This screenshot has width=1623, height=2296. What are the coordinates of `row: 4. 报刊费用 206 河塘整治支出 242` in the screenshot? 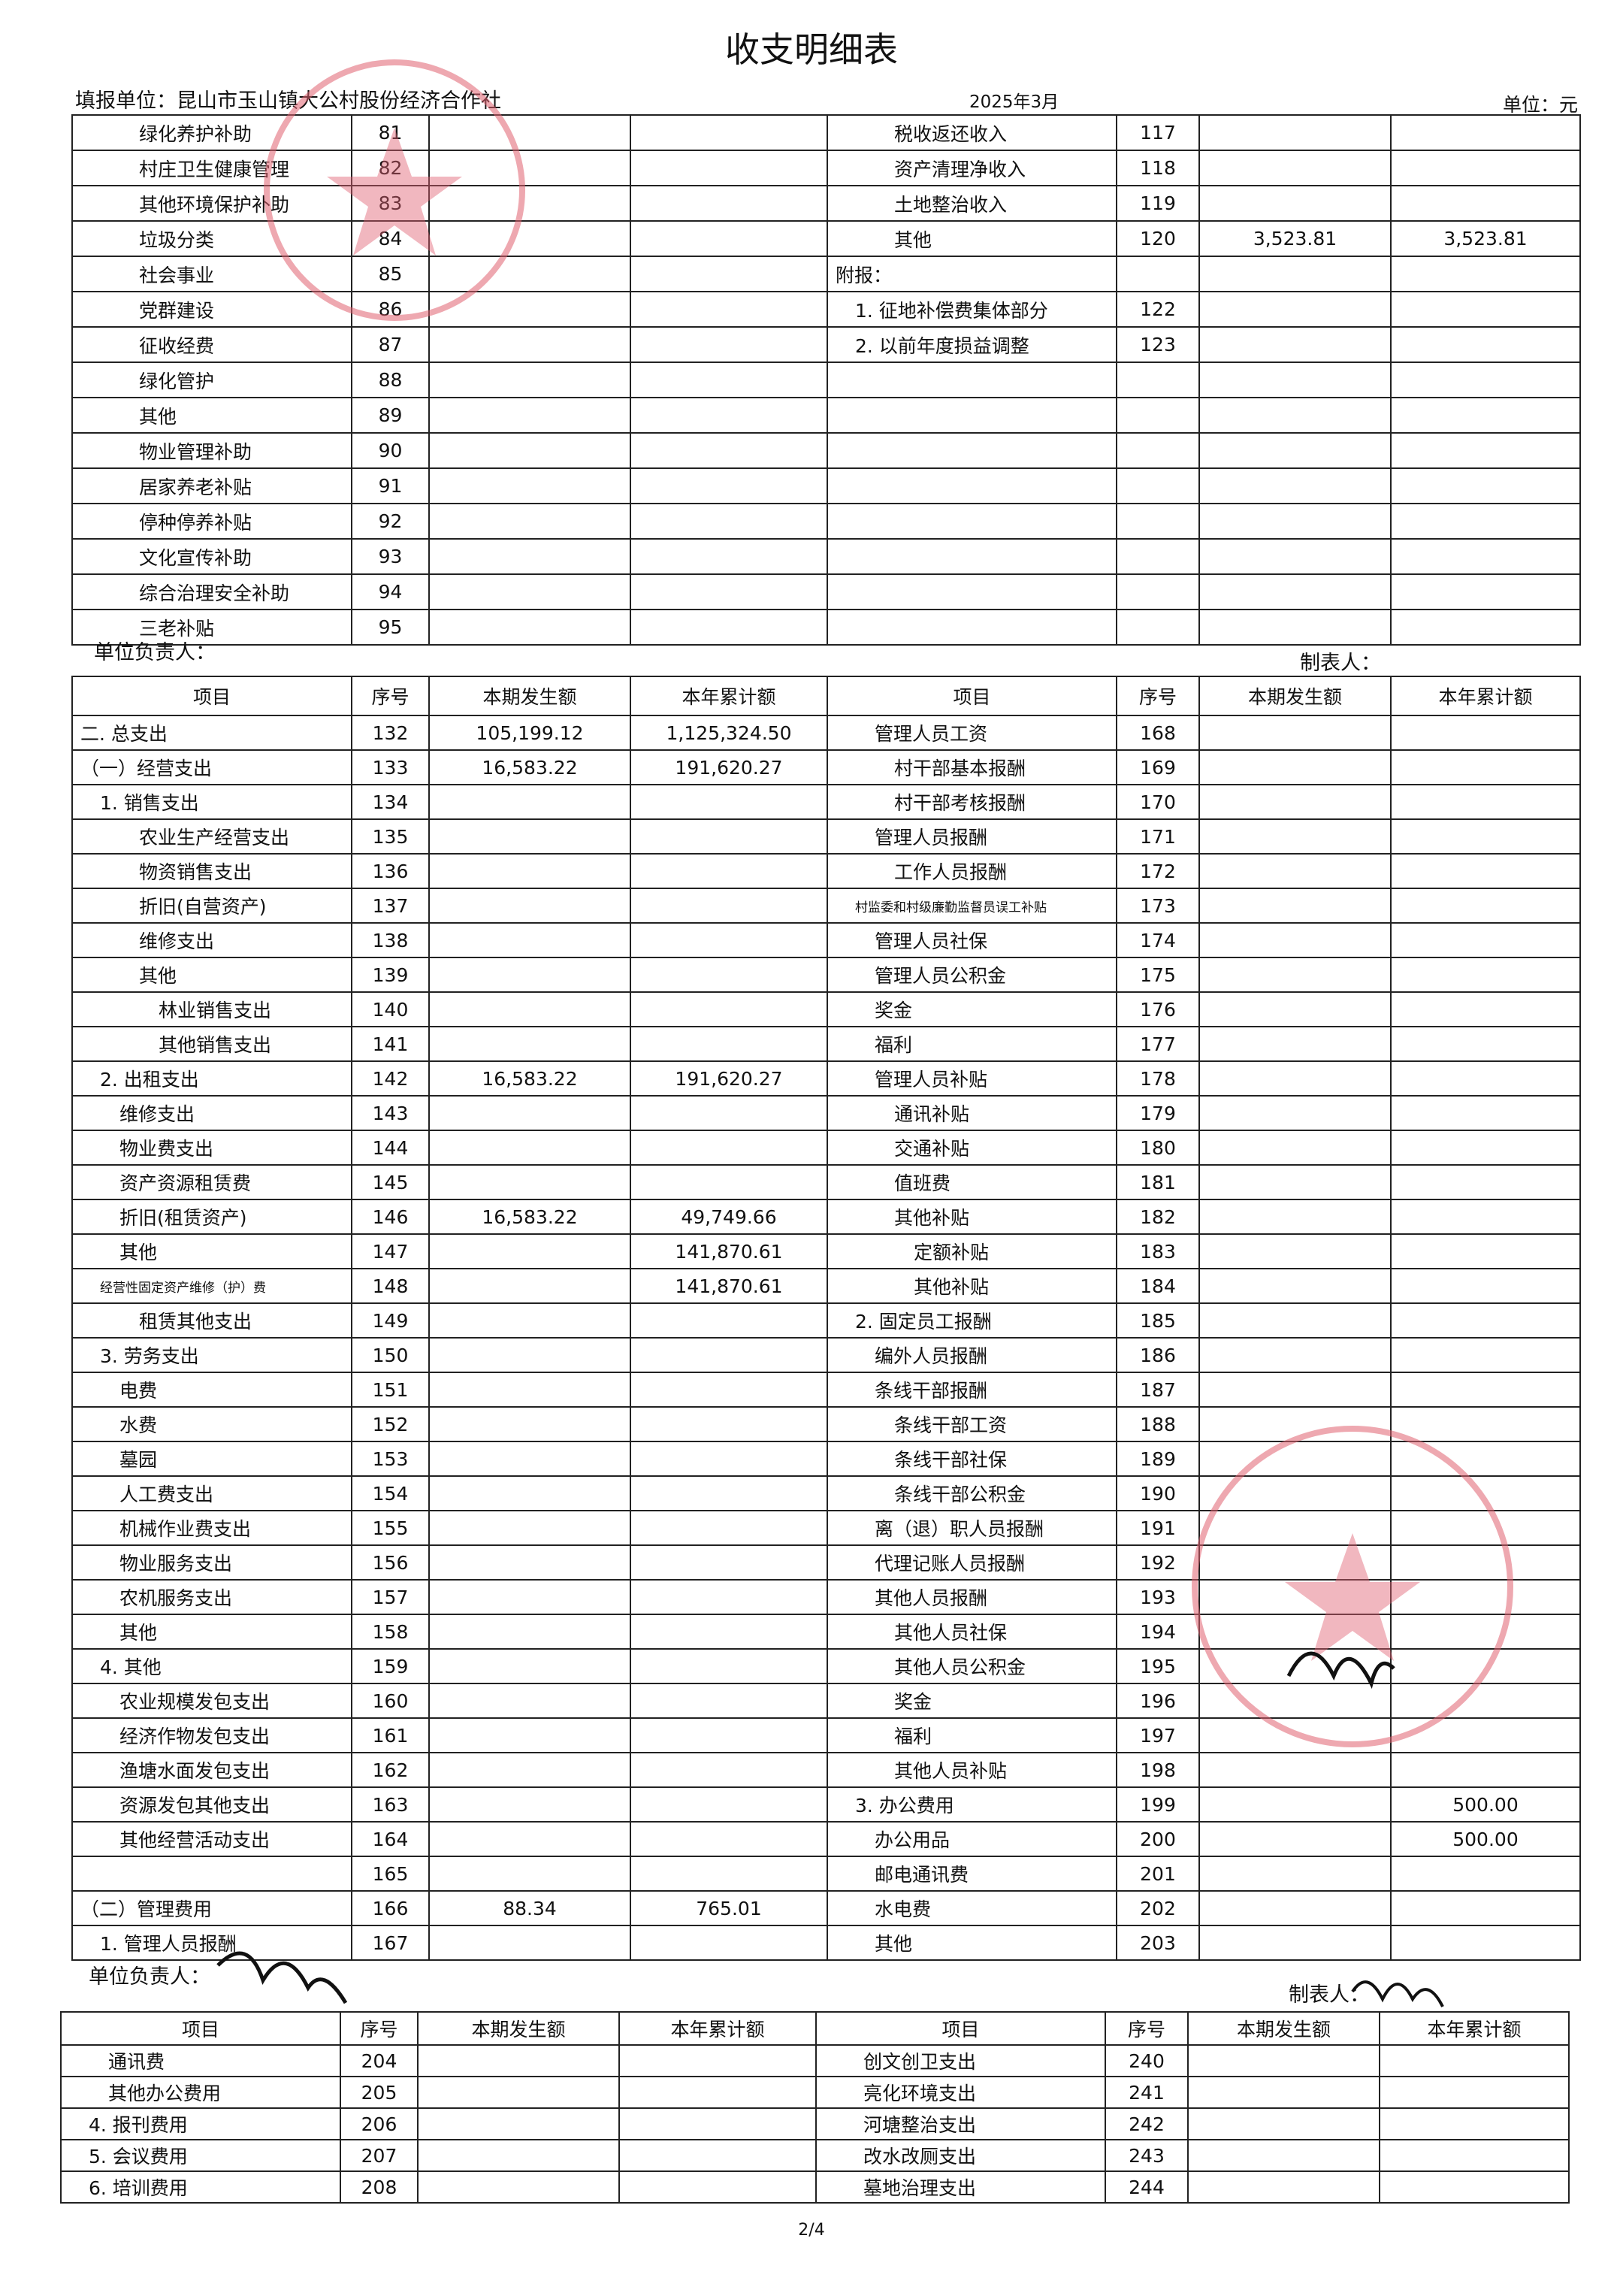 It's located at (815, 2123).